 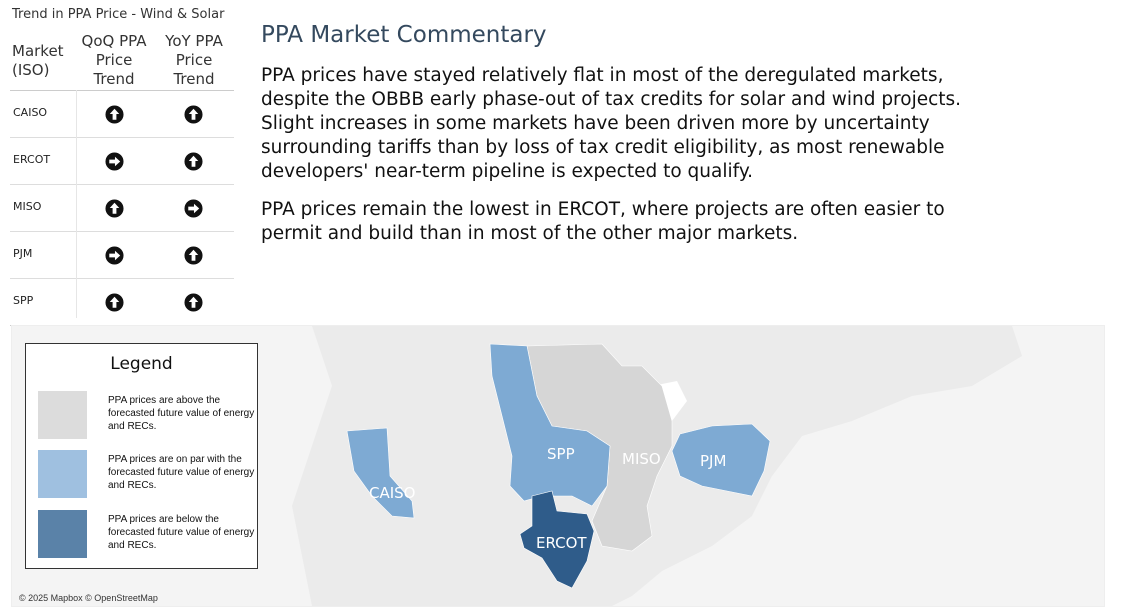 I want to click on table-row: CAISO, so click(x=122, y=114).